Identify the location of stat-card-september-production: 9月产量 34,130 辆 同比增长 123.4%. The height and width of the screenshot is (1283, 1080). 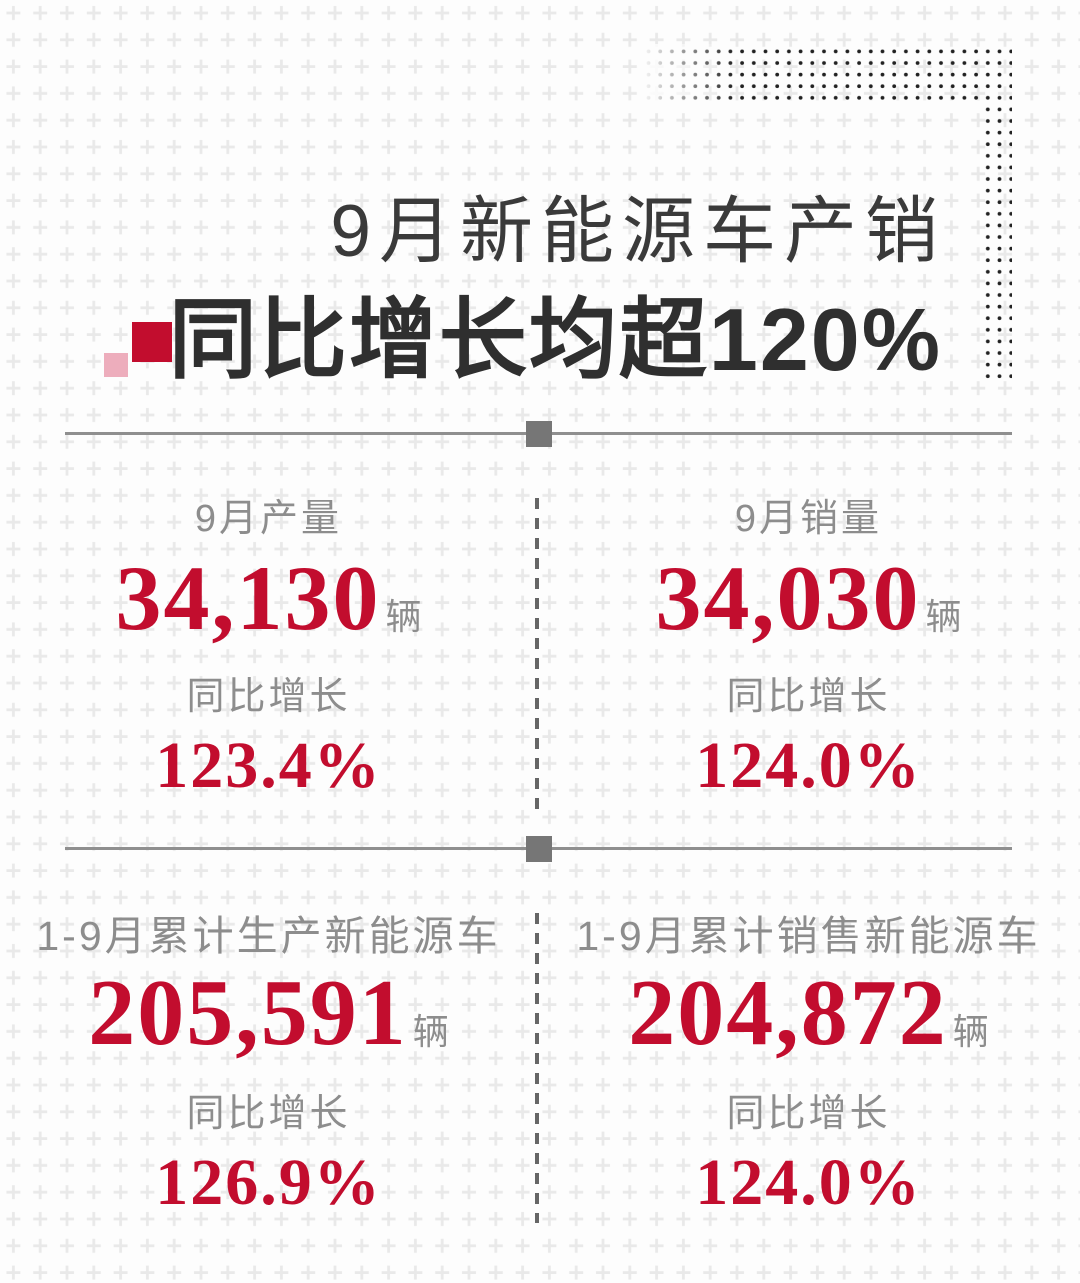
(268, 640).